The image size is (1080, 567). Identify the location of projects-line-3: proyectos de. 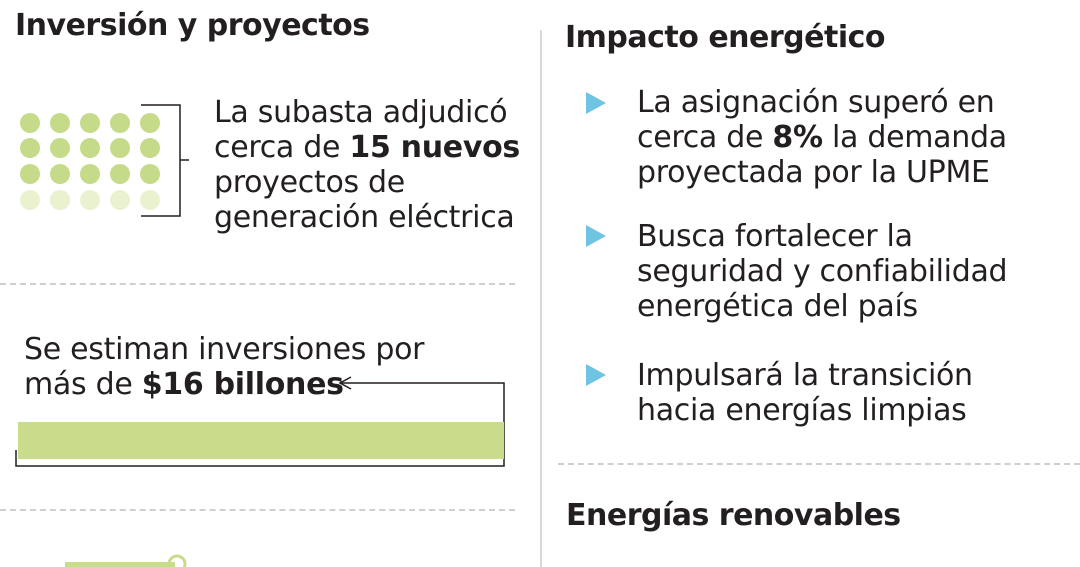
(309, 182).